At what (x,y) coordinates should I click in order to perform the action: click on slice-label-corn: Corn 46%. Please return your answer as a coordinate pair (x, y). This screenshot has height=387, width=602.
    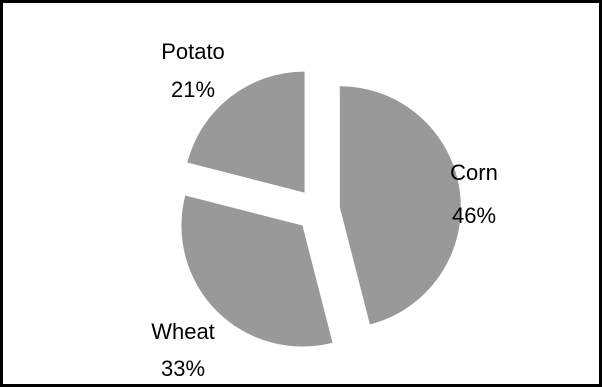
    Looking at the image, I should click on (474, 194).